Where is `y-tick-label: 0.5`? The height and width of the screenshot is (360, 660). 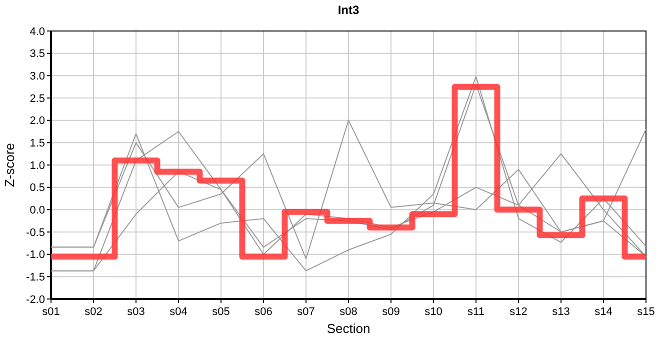
y-tick-label: 0.5 is located at coordinates (37, 188).